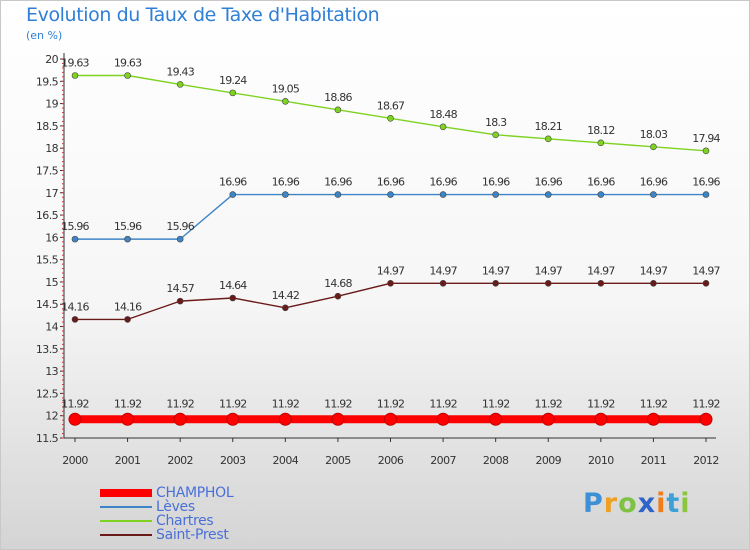 This screenshot has width=750, height=550. Describe the element at coordinates (338, 283) in the screenshot. I see `data-label: 14.68` at that location.